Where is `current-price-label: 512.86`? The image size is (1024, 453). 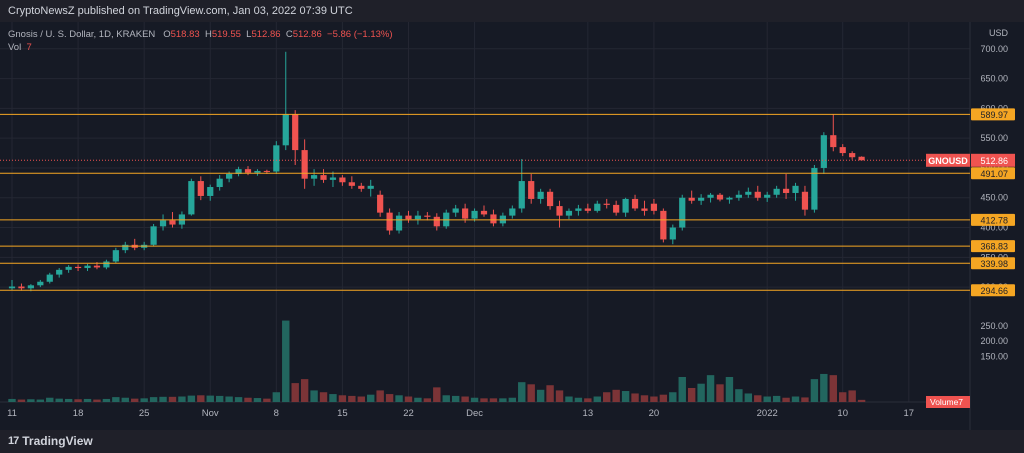 current-price-label: 512.86 is located at coordinates (994, 161).